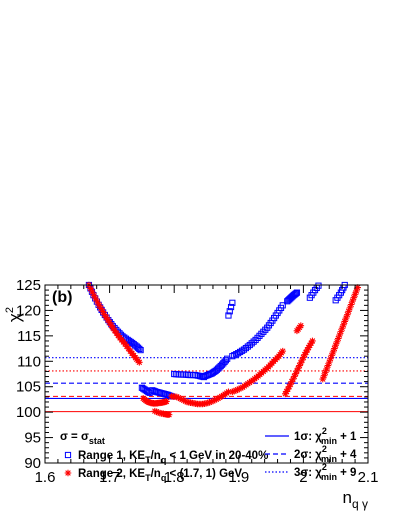  I want to click on plot-area, so click(206, 385).